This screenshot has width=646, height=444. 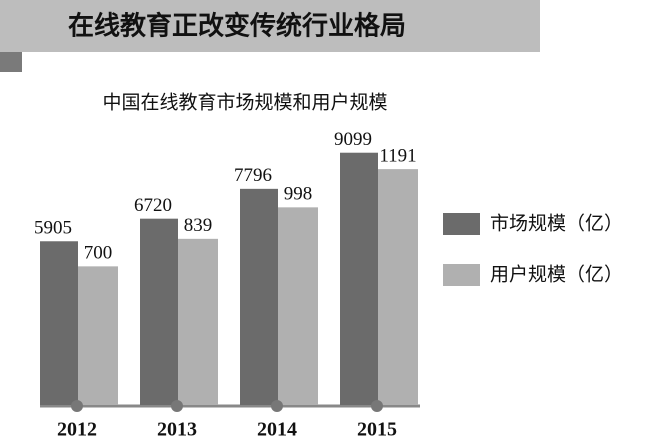 What do you see at coordinates (556, 224) in the screenshot?
I see `legend-label: 市场规模（亿）` at bounding box center [556, 224].